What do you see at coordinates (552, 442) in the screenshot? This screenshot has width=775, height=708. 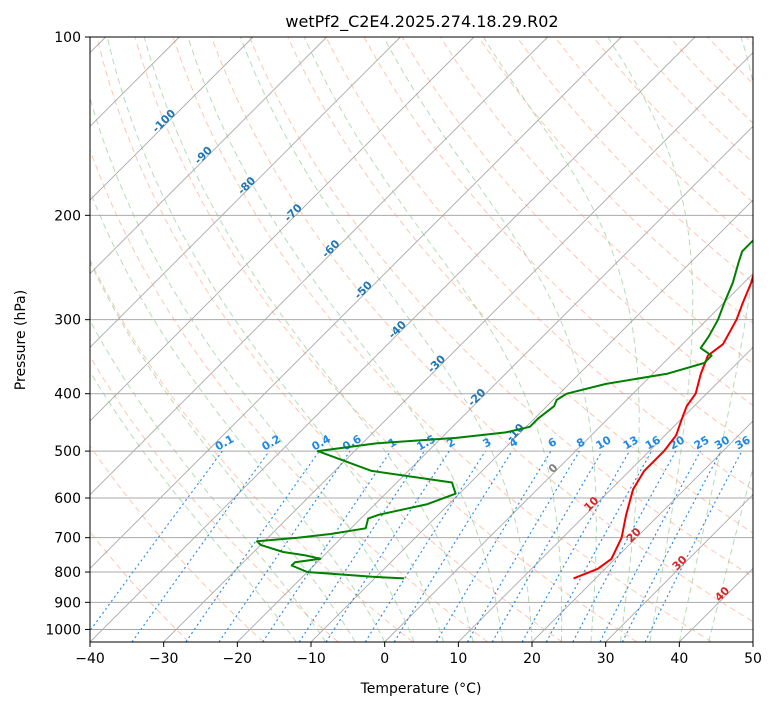 I see `mixing-ratio-label: 6` at bounding box center [552, 442].